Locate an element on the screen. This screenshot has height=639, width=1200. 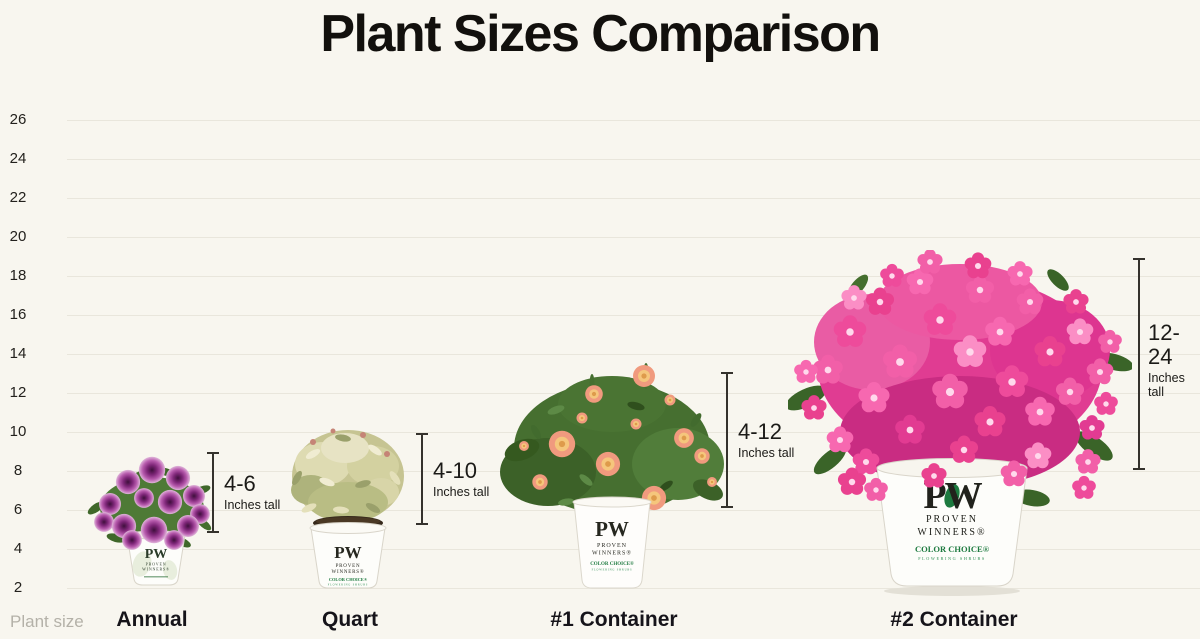
y-tick-label: 24 is located at coordinates (18, 158).